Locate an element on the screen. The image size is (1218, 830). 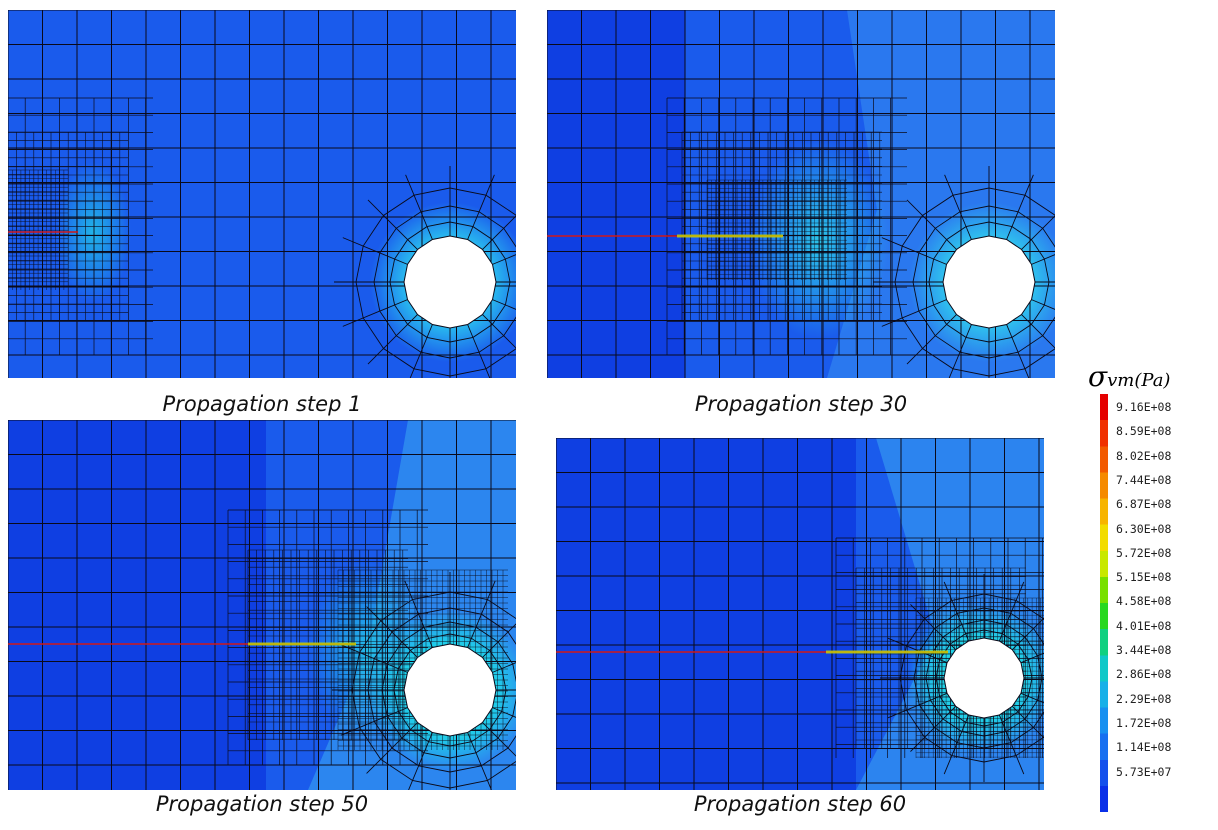
colorbar-tick-label: 8.02E+08 is located at coordinates (1144, 455).